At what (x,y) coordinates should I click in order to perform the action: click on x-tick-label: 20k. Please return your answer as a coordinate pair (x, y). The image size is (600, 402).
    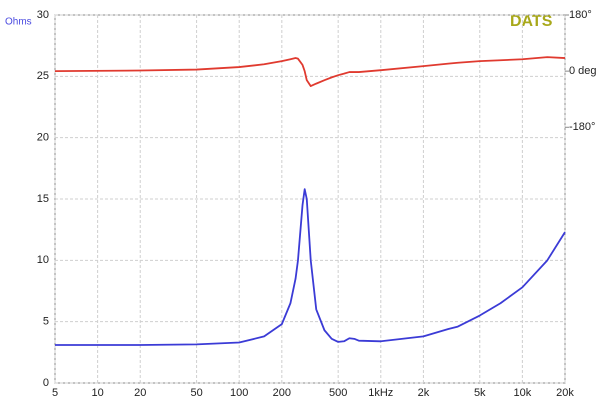
    Looking at the image, I should click on (565, 393).